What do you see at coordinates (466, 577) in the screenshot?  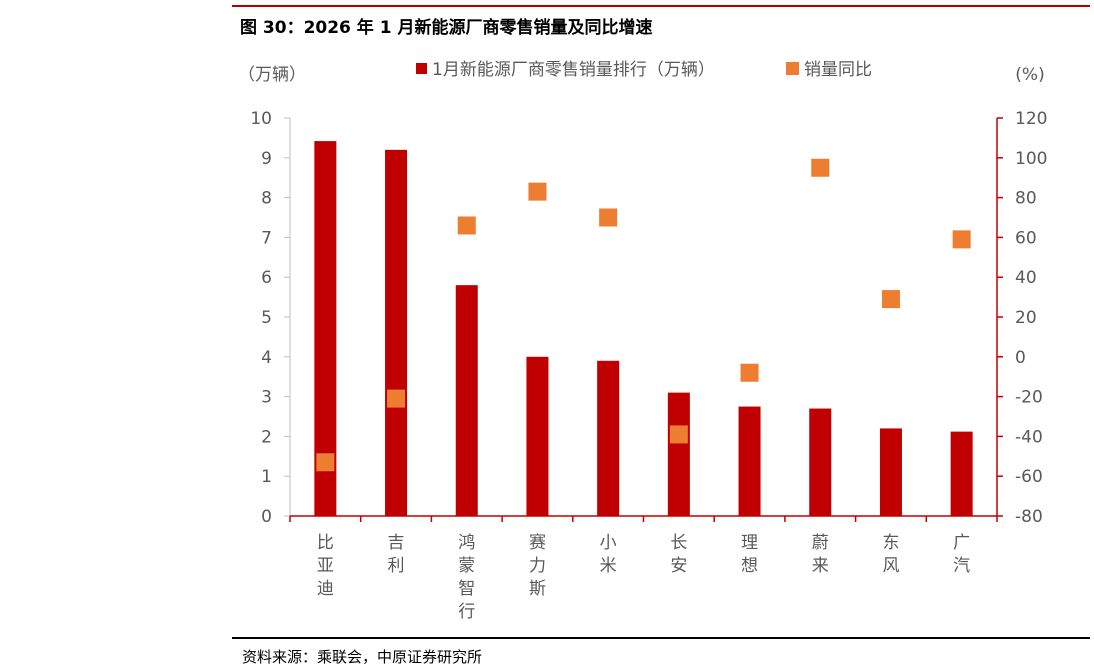 I see `category-label: 鸿蒙智行` at bounding box center [466, 577].